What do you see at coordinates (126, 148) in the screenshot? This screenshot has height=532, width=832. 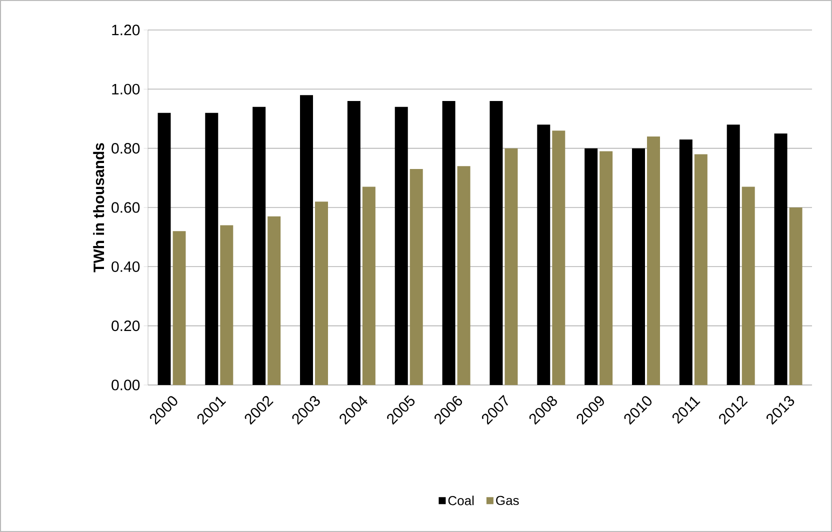 I see `y-tick-label: 0.80` at bounding box center [126, 148].